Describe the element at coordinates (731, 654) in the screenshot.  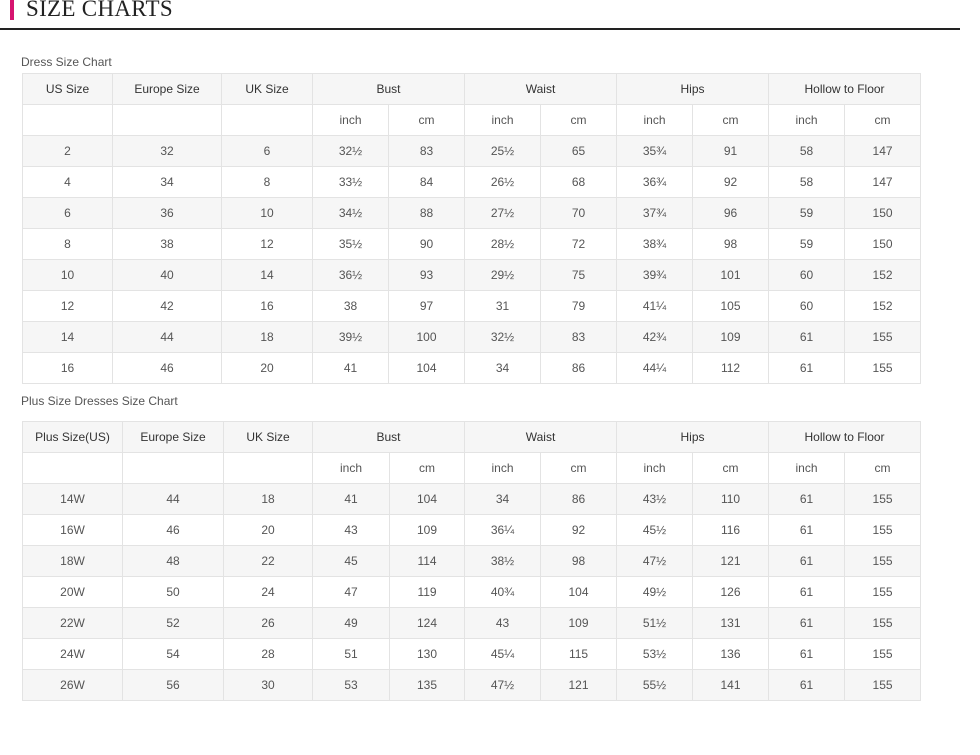
I see `table-cell: 136` at that location.